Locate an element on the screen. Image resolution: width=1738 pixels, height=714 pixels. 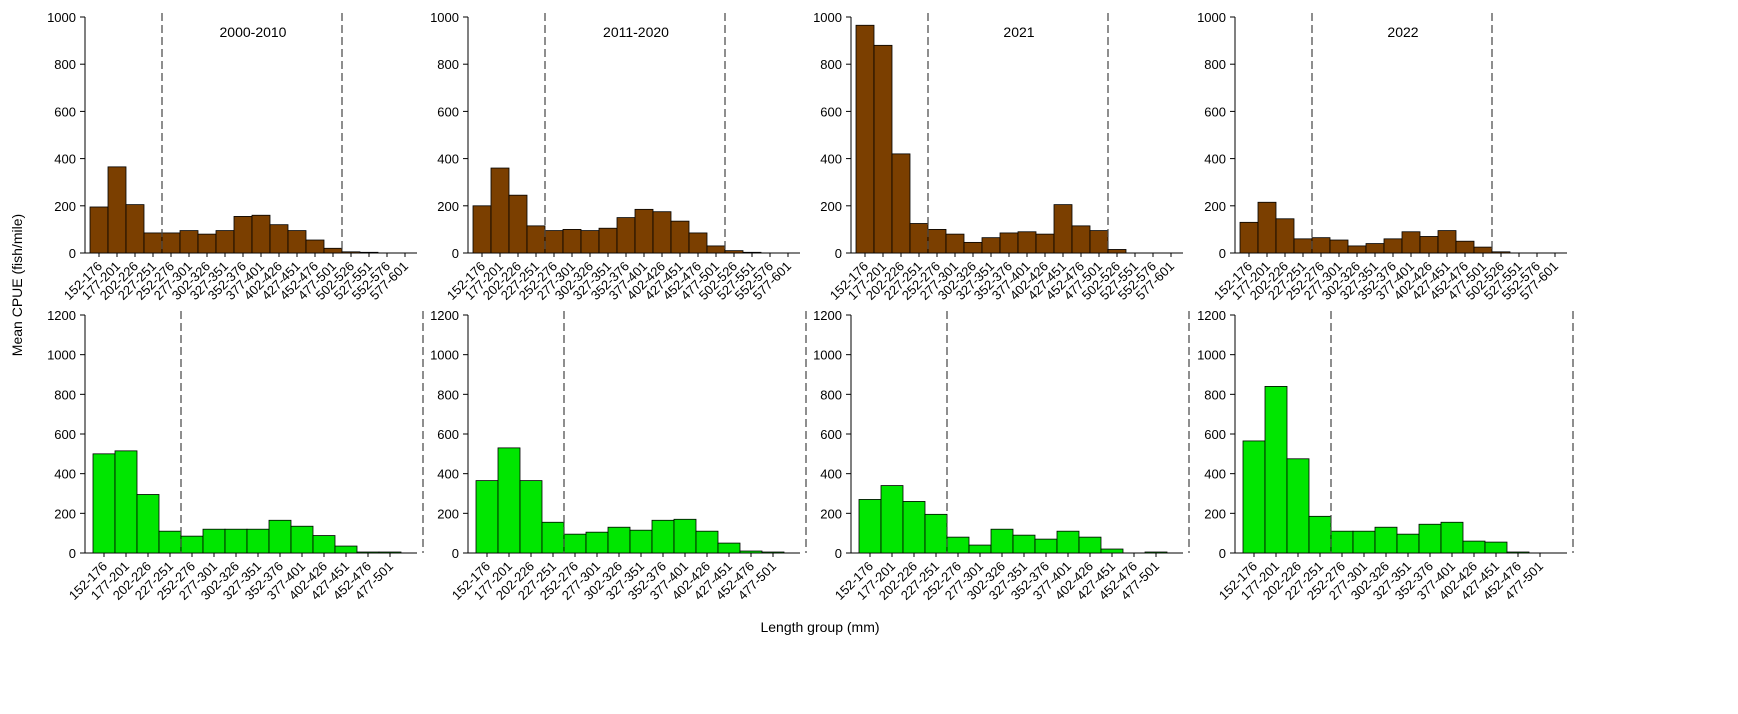
y-tick-label: 1200 is located at coordinates (1211, 315).